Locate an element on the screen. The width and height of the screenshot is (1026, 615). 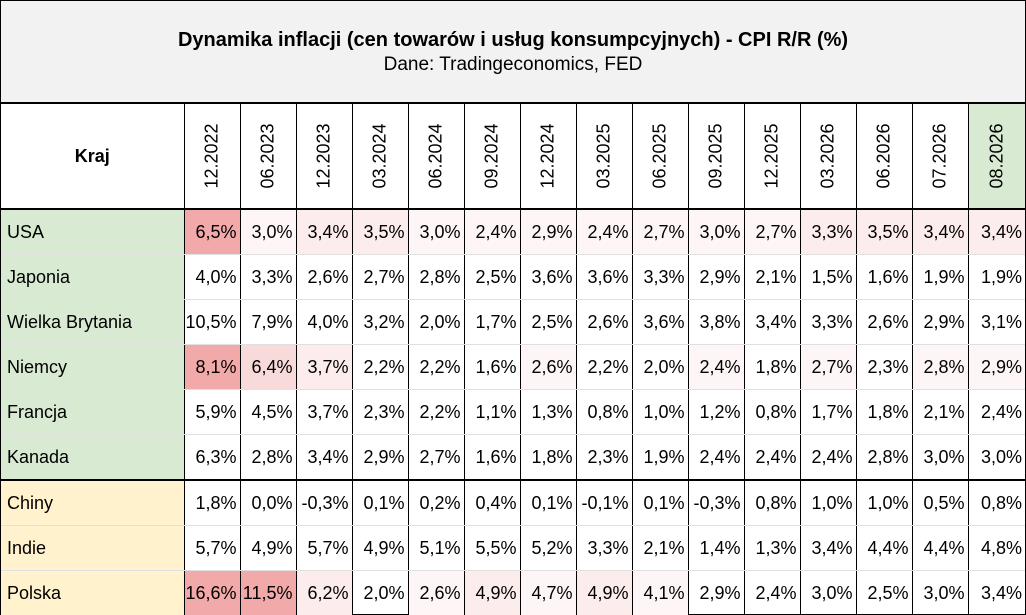
value-cell: 0,8% is located at coordinates (772, 412).